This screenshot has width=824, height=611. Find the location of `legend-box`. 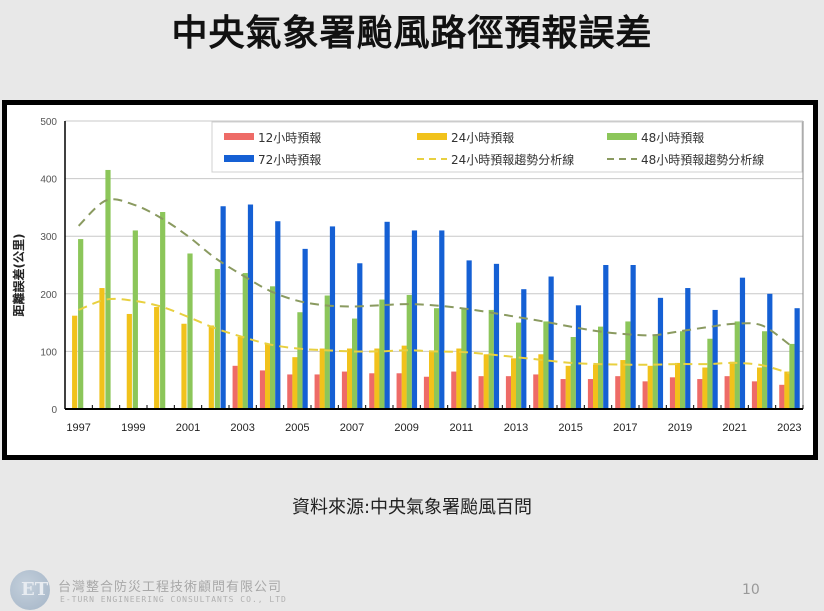

legend-box is located at coordinates (507, 147).